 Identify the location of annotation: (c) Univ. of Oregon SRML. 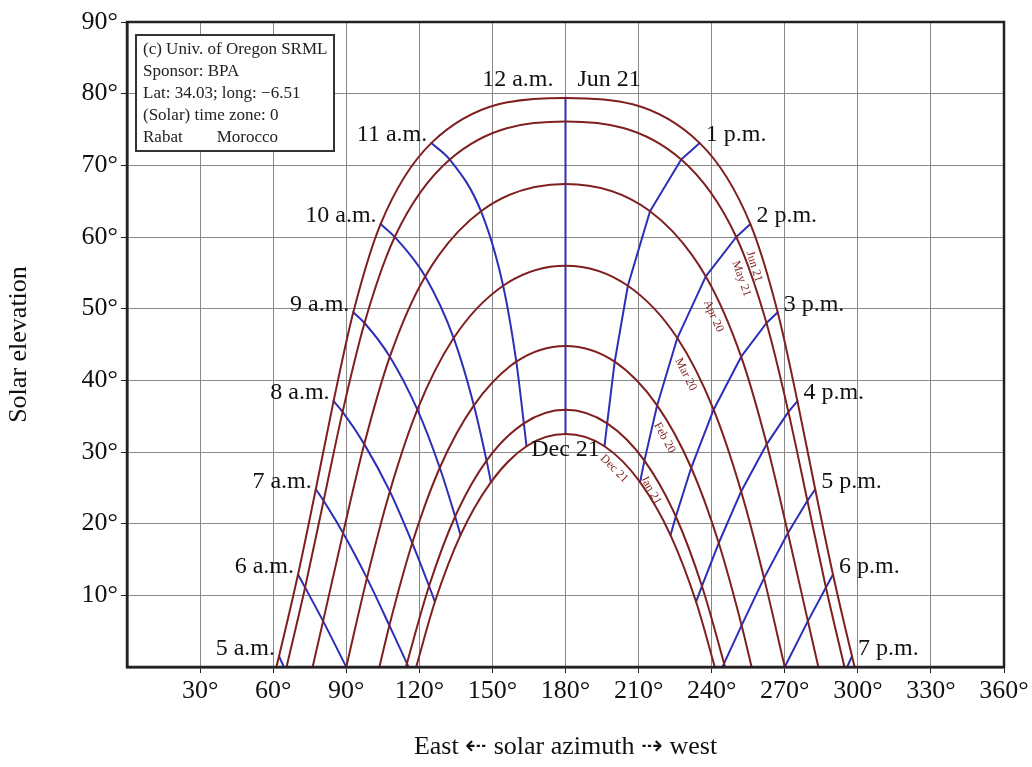
(235, 49).